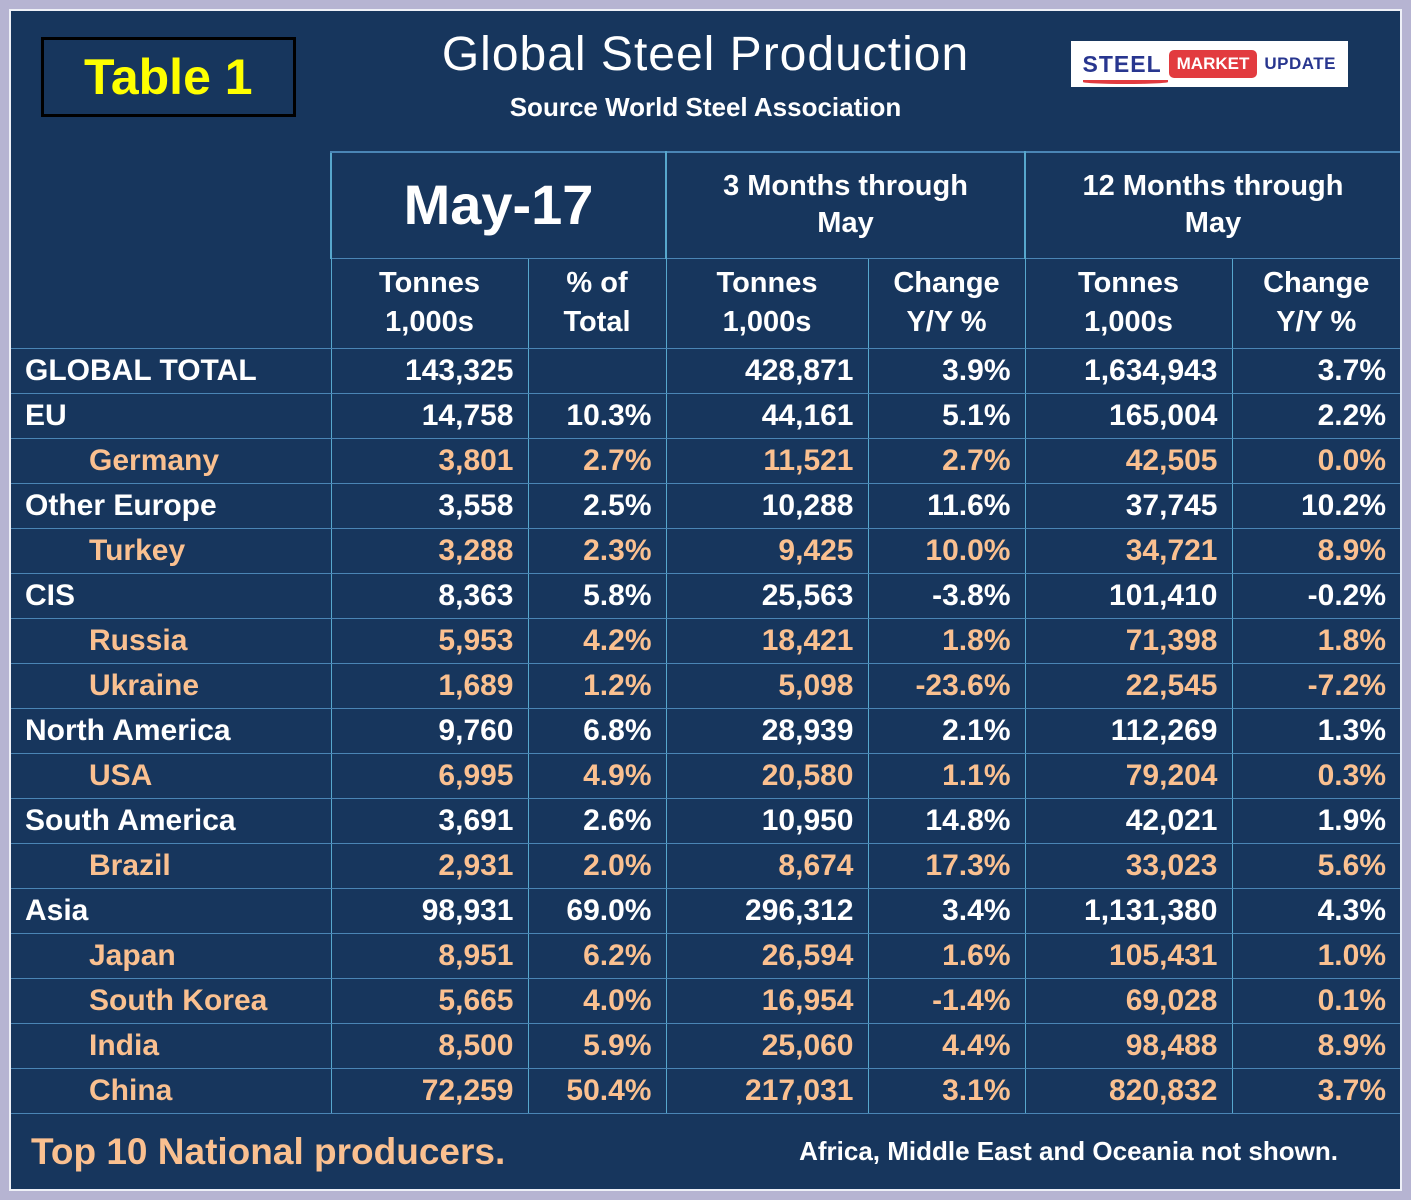  I want to click on value-cell: 14,758, so click(429, 415).